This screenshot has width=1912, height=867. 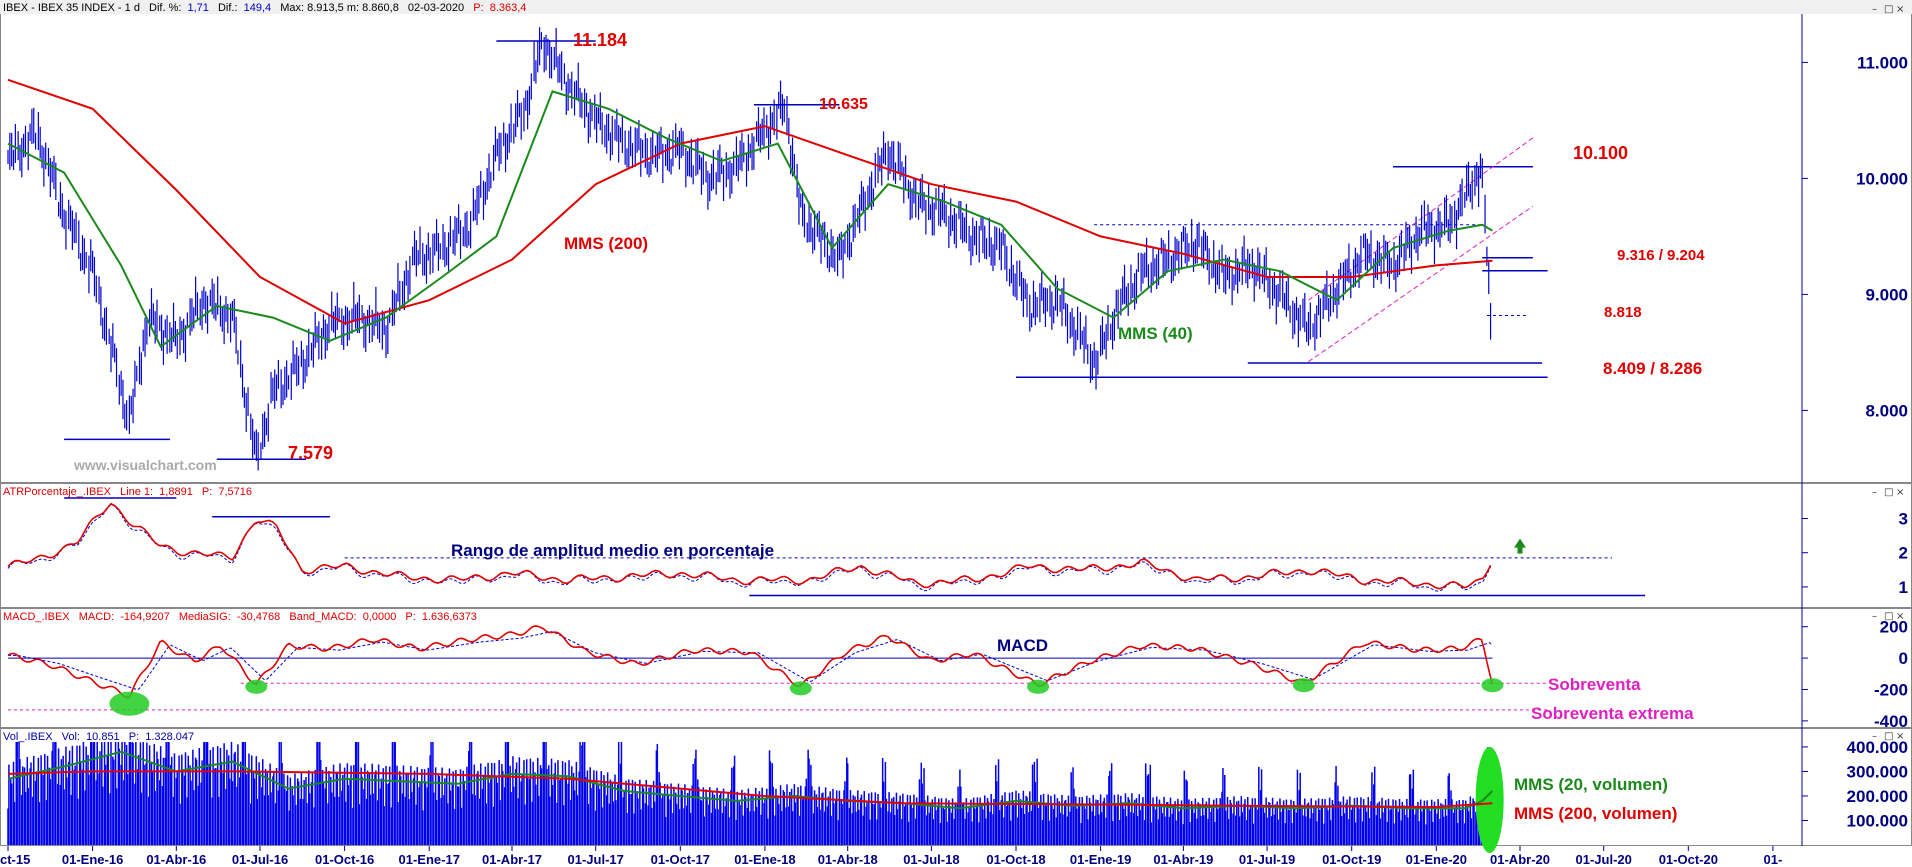 I want to click on label-extreme-oversold: Sobreventa extrema, so click(x=1612, y=713).